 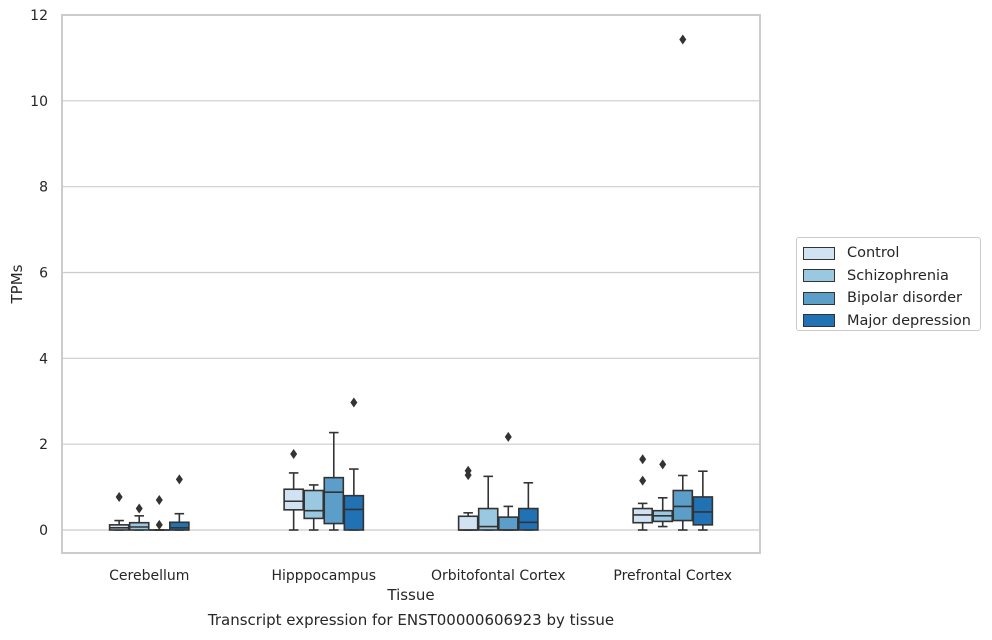 What do you see at coordinates (43, 531) in the screenshot?
I see `y-tick-label: 0` at bounding box center [43, 531].